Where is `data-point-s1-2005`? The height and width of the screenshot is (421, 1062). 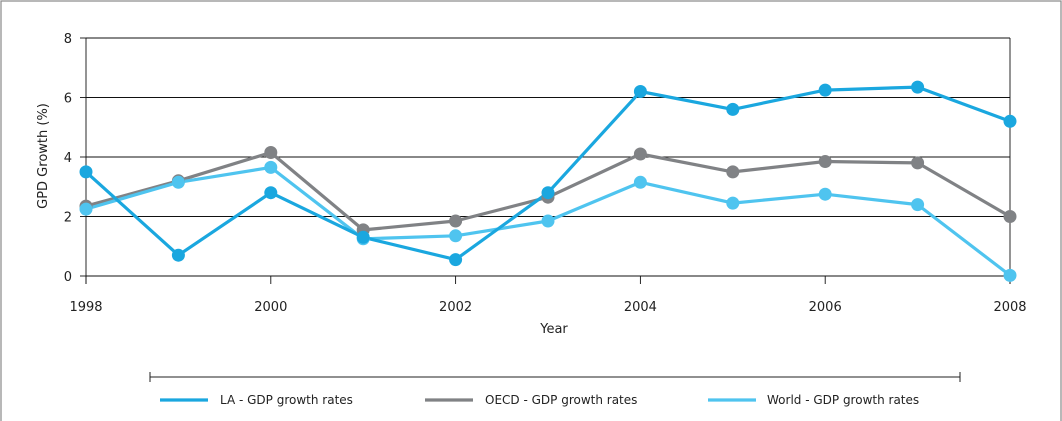 data-point-s1-2005 is located at coordinates (733, 172).